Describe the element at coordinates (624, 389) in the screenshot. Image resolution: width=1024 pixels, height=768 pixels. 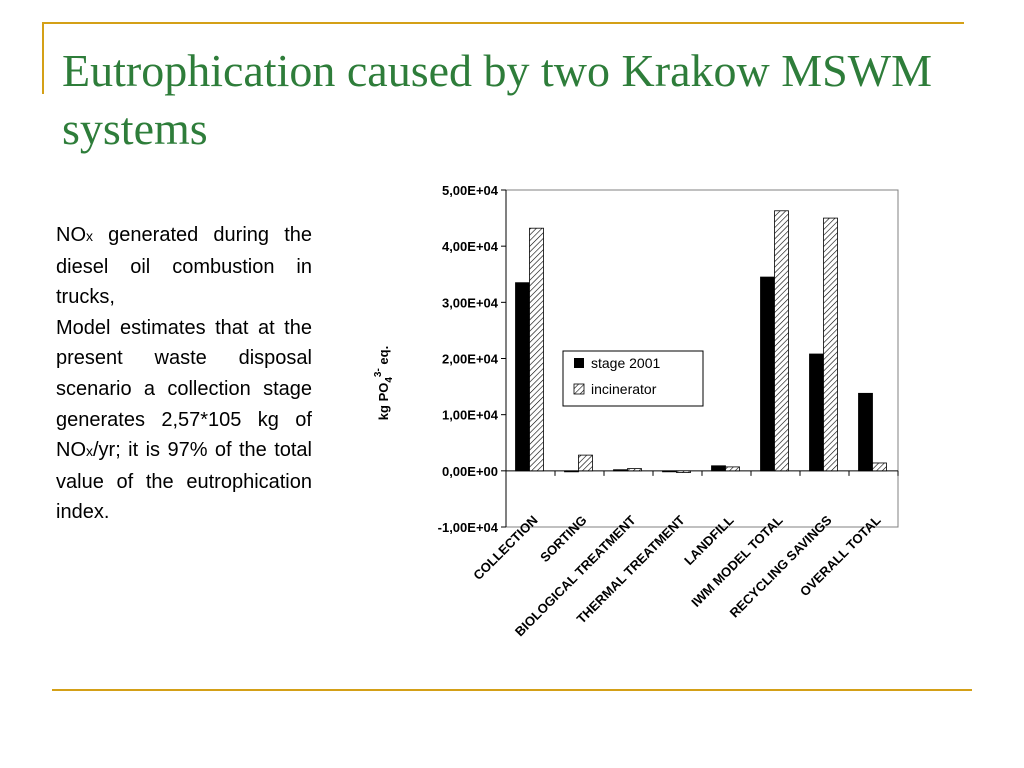
I see `legend-label-incinerator: incinerator` at that location.